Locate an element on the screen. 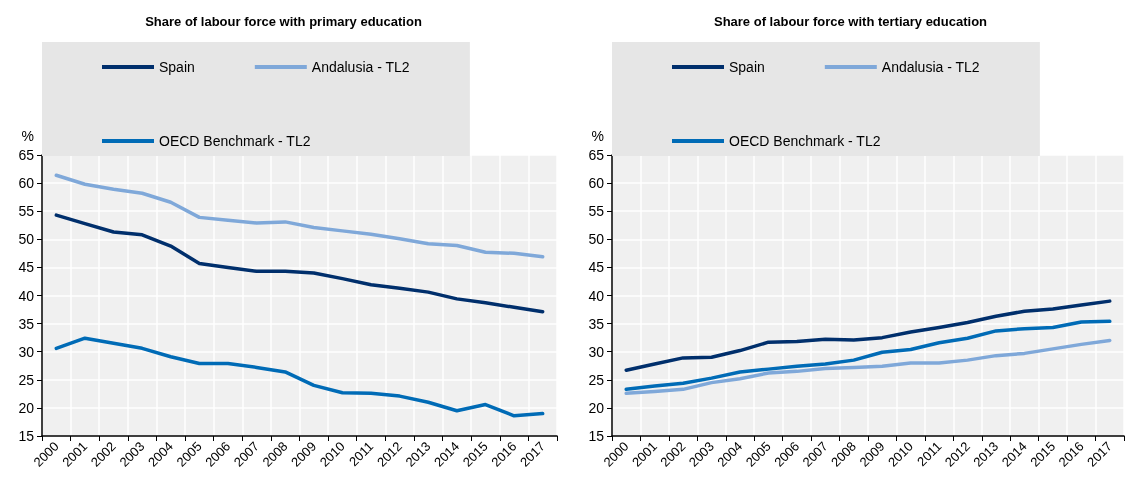  chart-title: Share of labour force with tertiary education is located at coordinates (850, 21).